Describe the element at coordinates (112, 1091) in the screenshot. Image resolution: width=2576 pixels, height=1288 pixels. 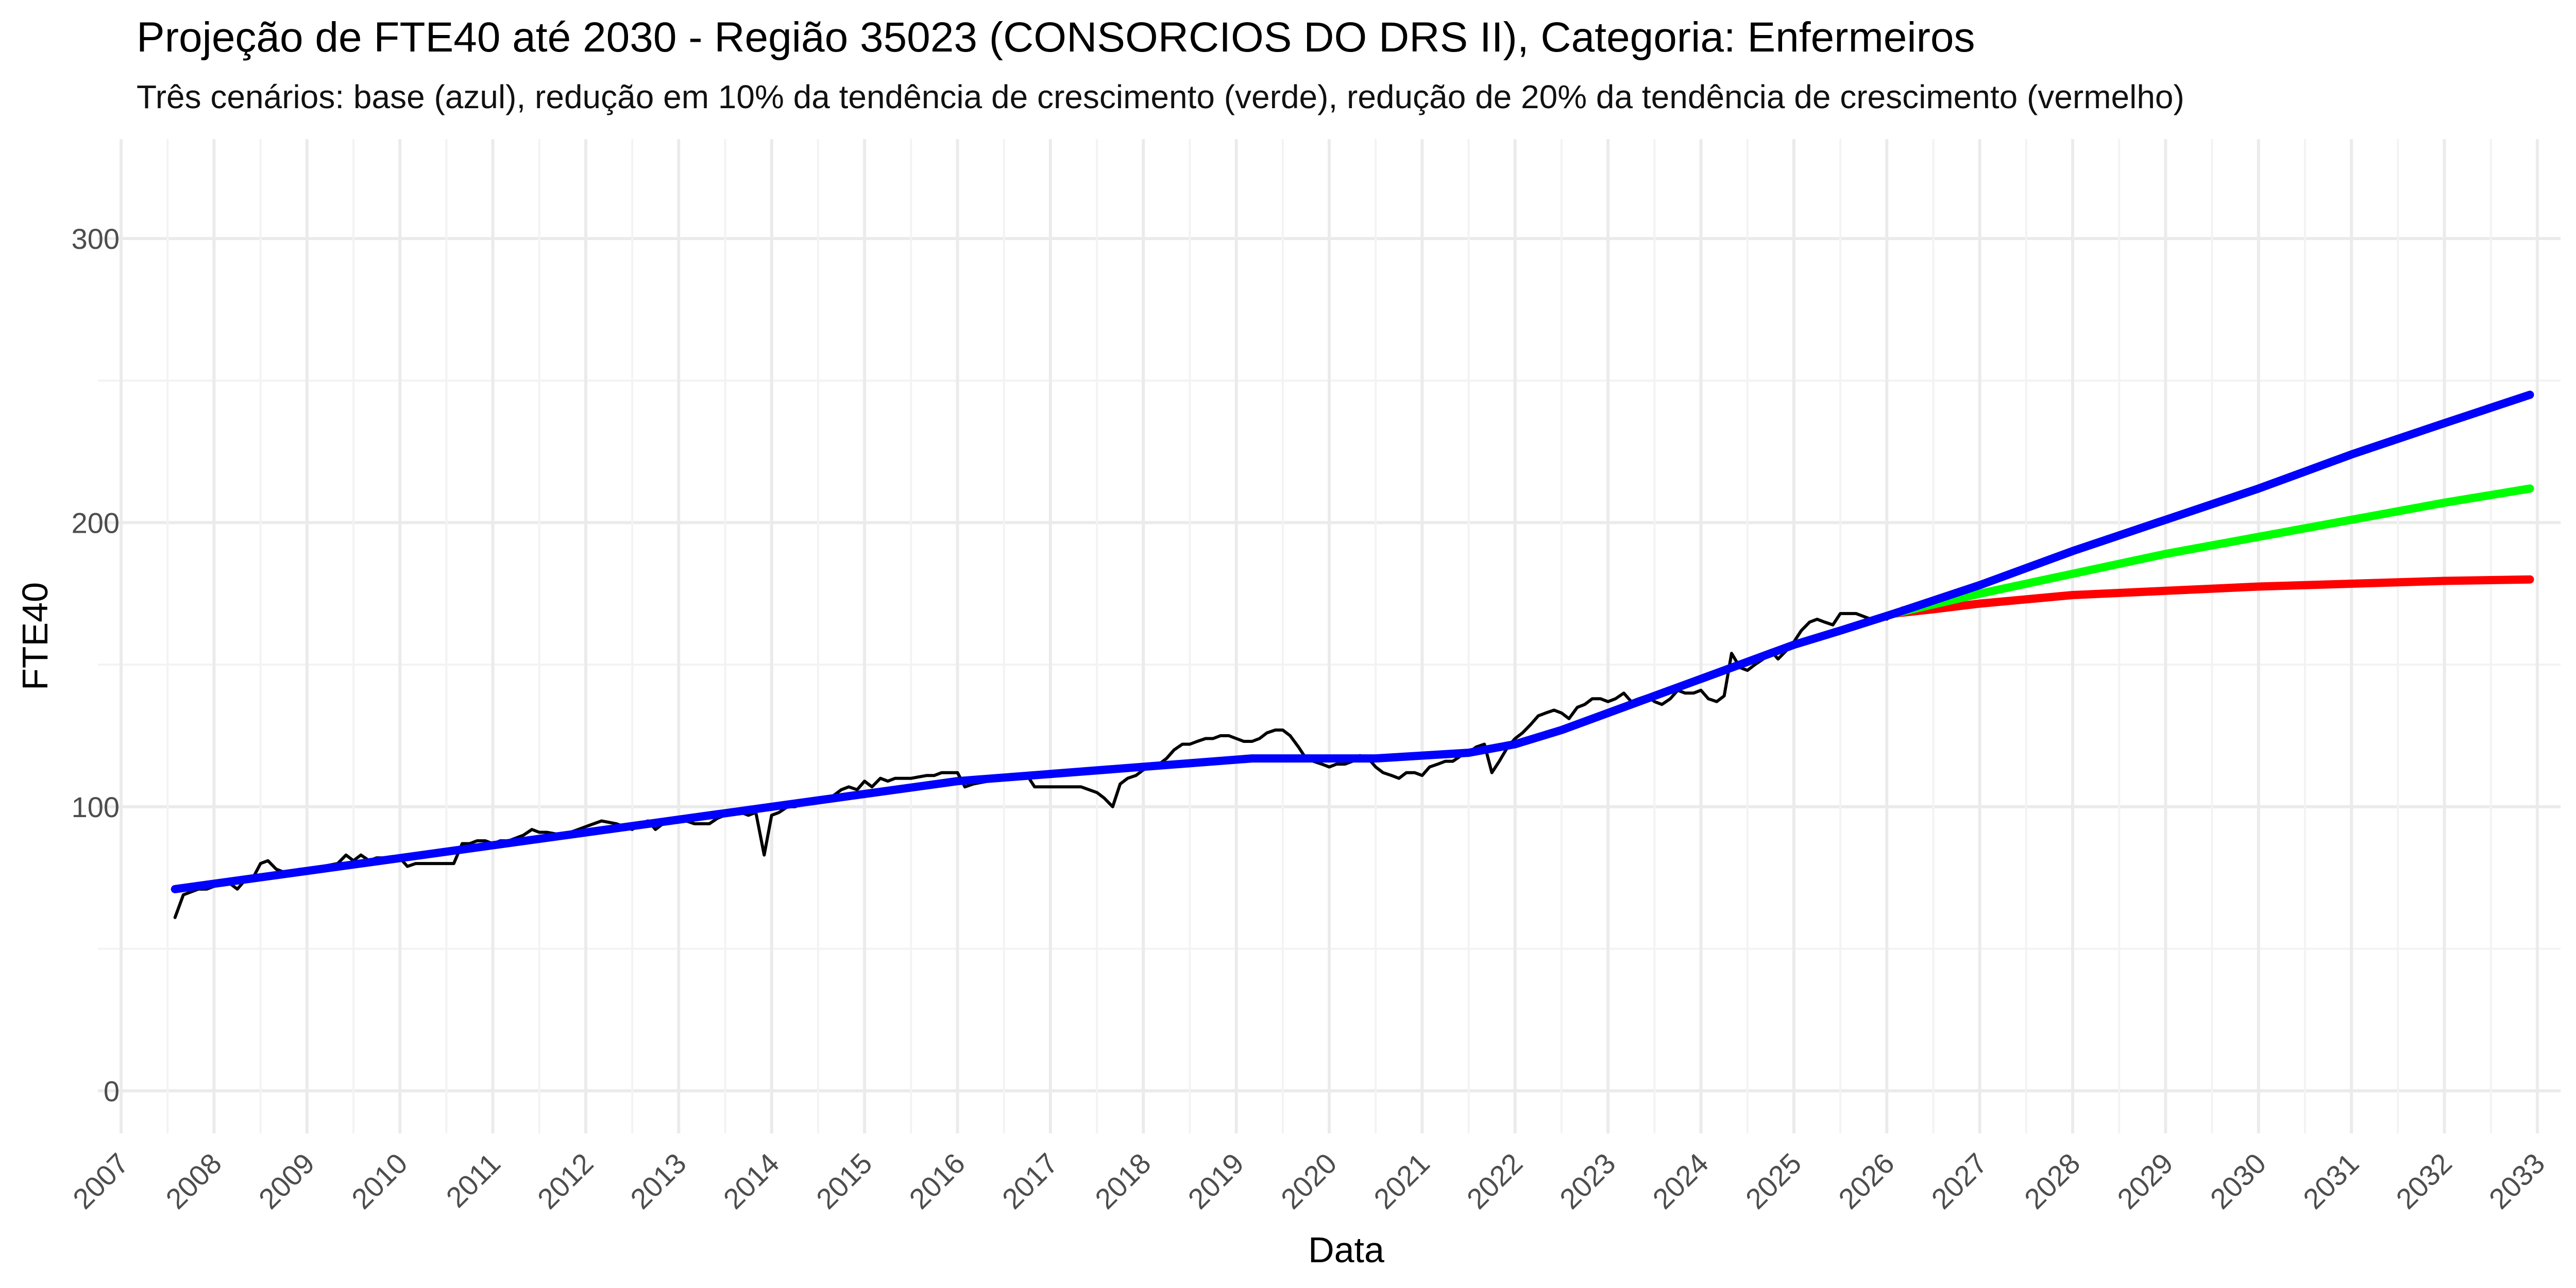
I see `y-tick-label: 0` at that location.